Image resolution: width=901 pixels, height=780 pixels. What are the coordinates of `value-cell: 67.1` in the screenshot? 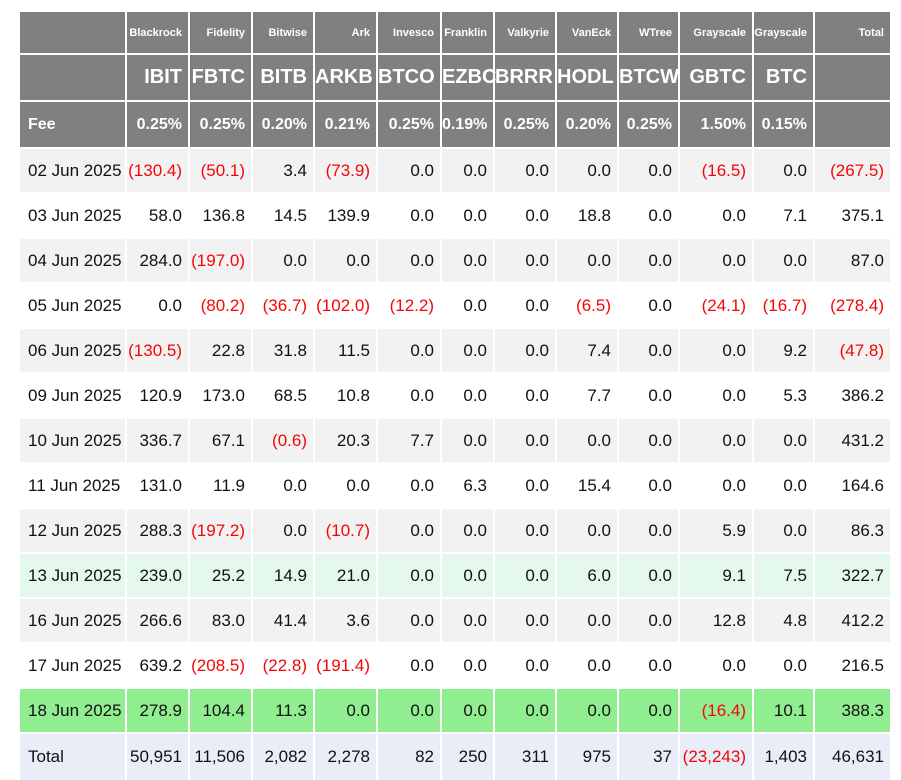 It's located at (220, 440).